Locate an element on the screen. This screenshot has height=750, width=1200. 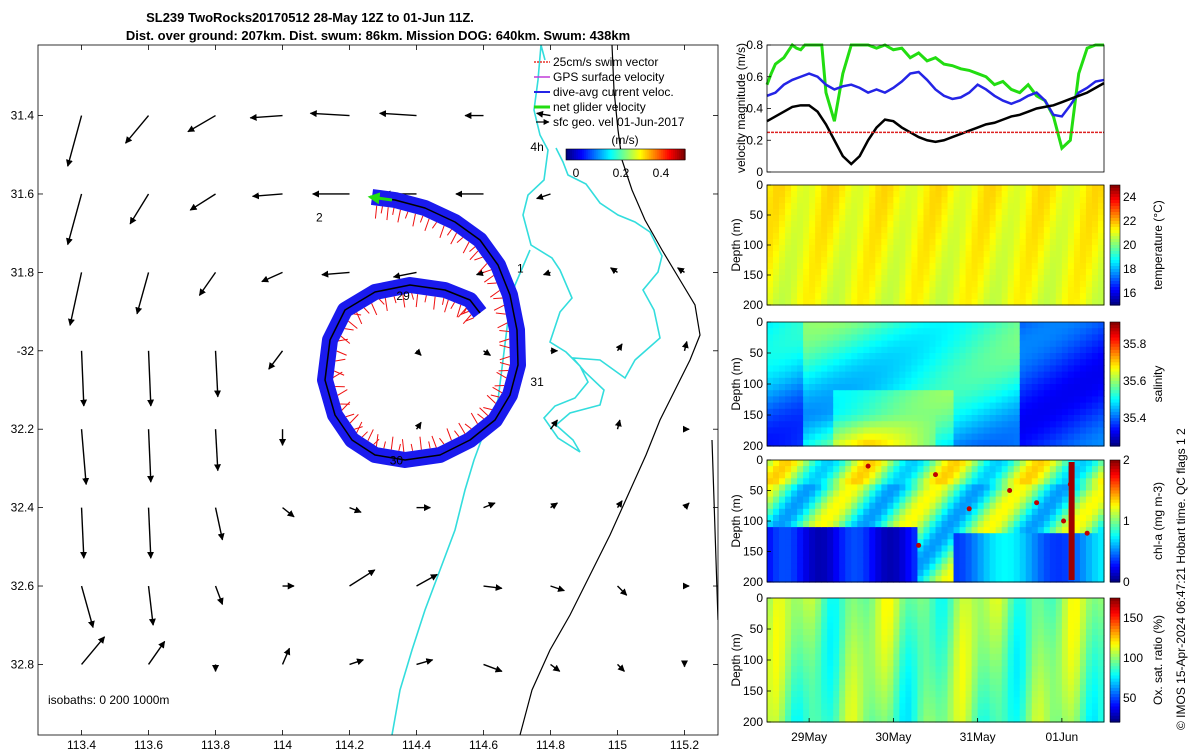
salinity-colorbar-tick: 35.4 is located at coordinates (1135, 418).